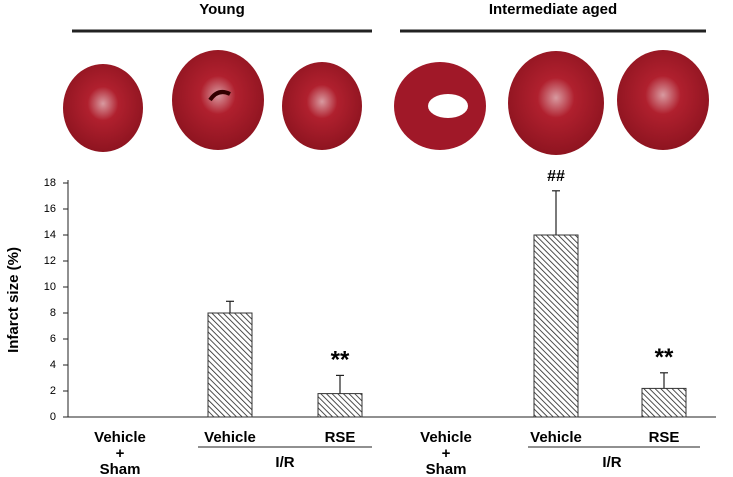  What do you see at coordinates (222, 9) in the screenshot?
I see `group-label: Young` at bounding box center [222, 9].